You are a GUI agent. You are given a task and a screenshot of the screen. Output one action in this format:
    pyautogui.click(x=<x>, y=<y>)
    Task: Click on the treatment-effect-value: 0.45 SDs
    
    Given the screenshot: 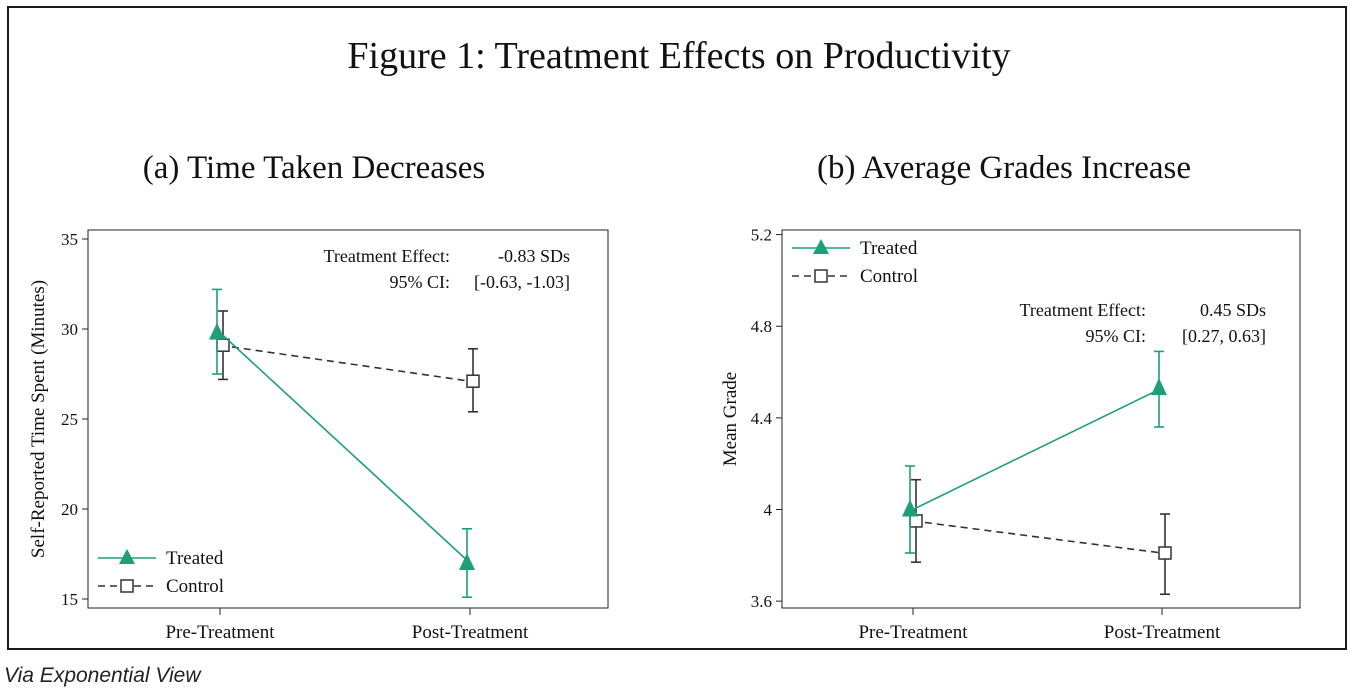 What is the action you would take?
    pyautogui.click(x=1233, y=310)
    